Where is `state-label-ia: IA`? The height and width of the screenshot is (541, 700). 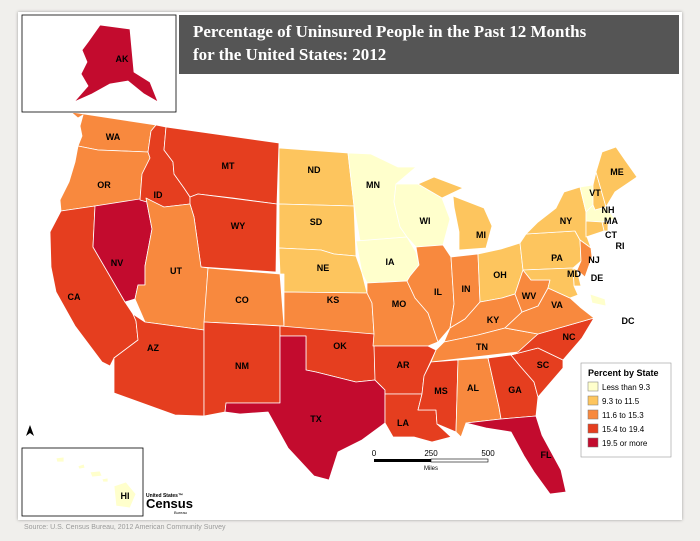 state-label-ia: IA is located at coordinates (391, 262).